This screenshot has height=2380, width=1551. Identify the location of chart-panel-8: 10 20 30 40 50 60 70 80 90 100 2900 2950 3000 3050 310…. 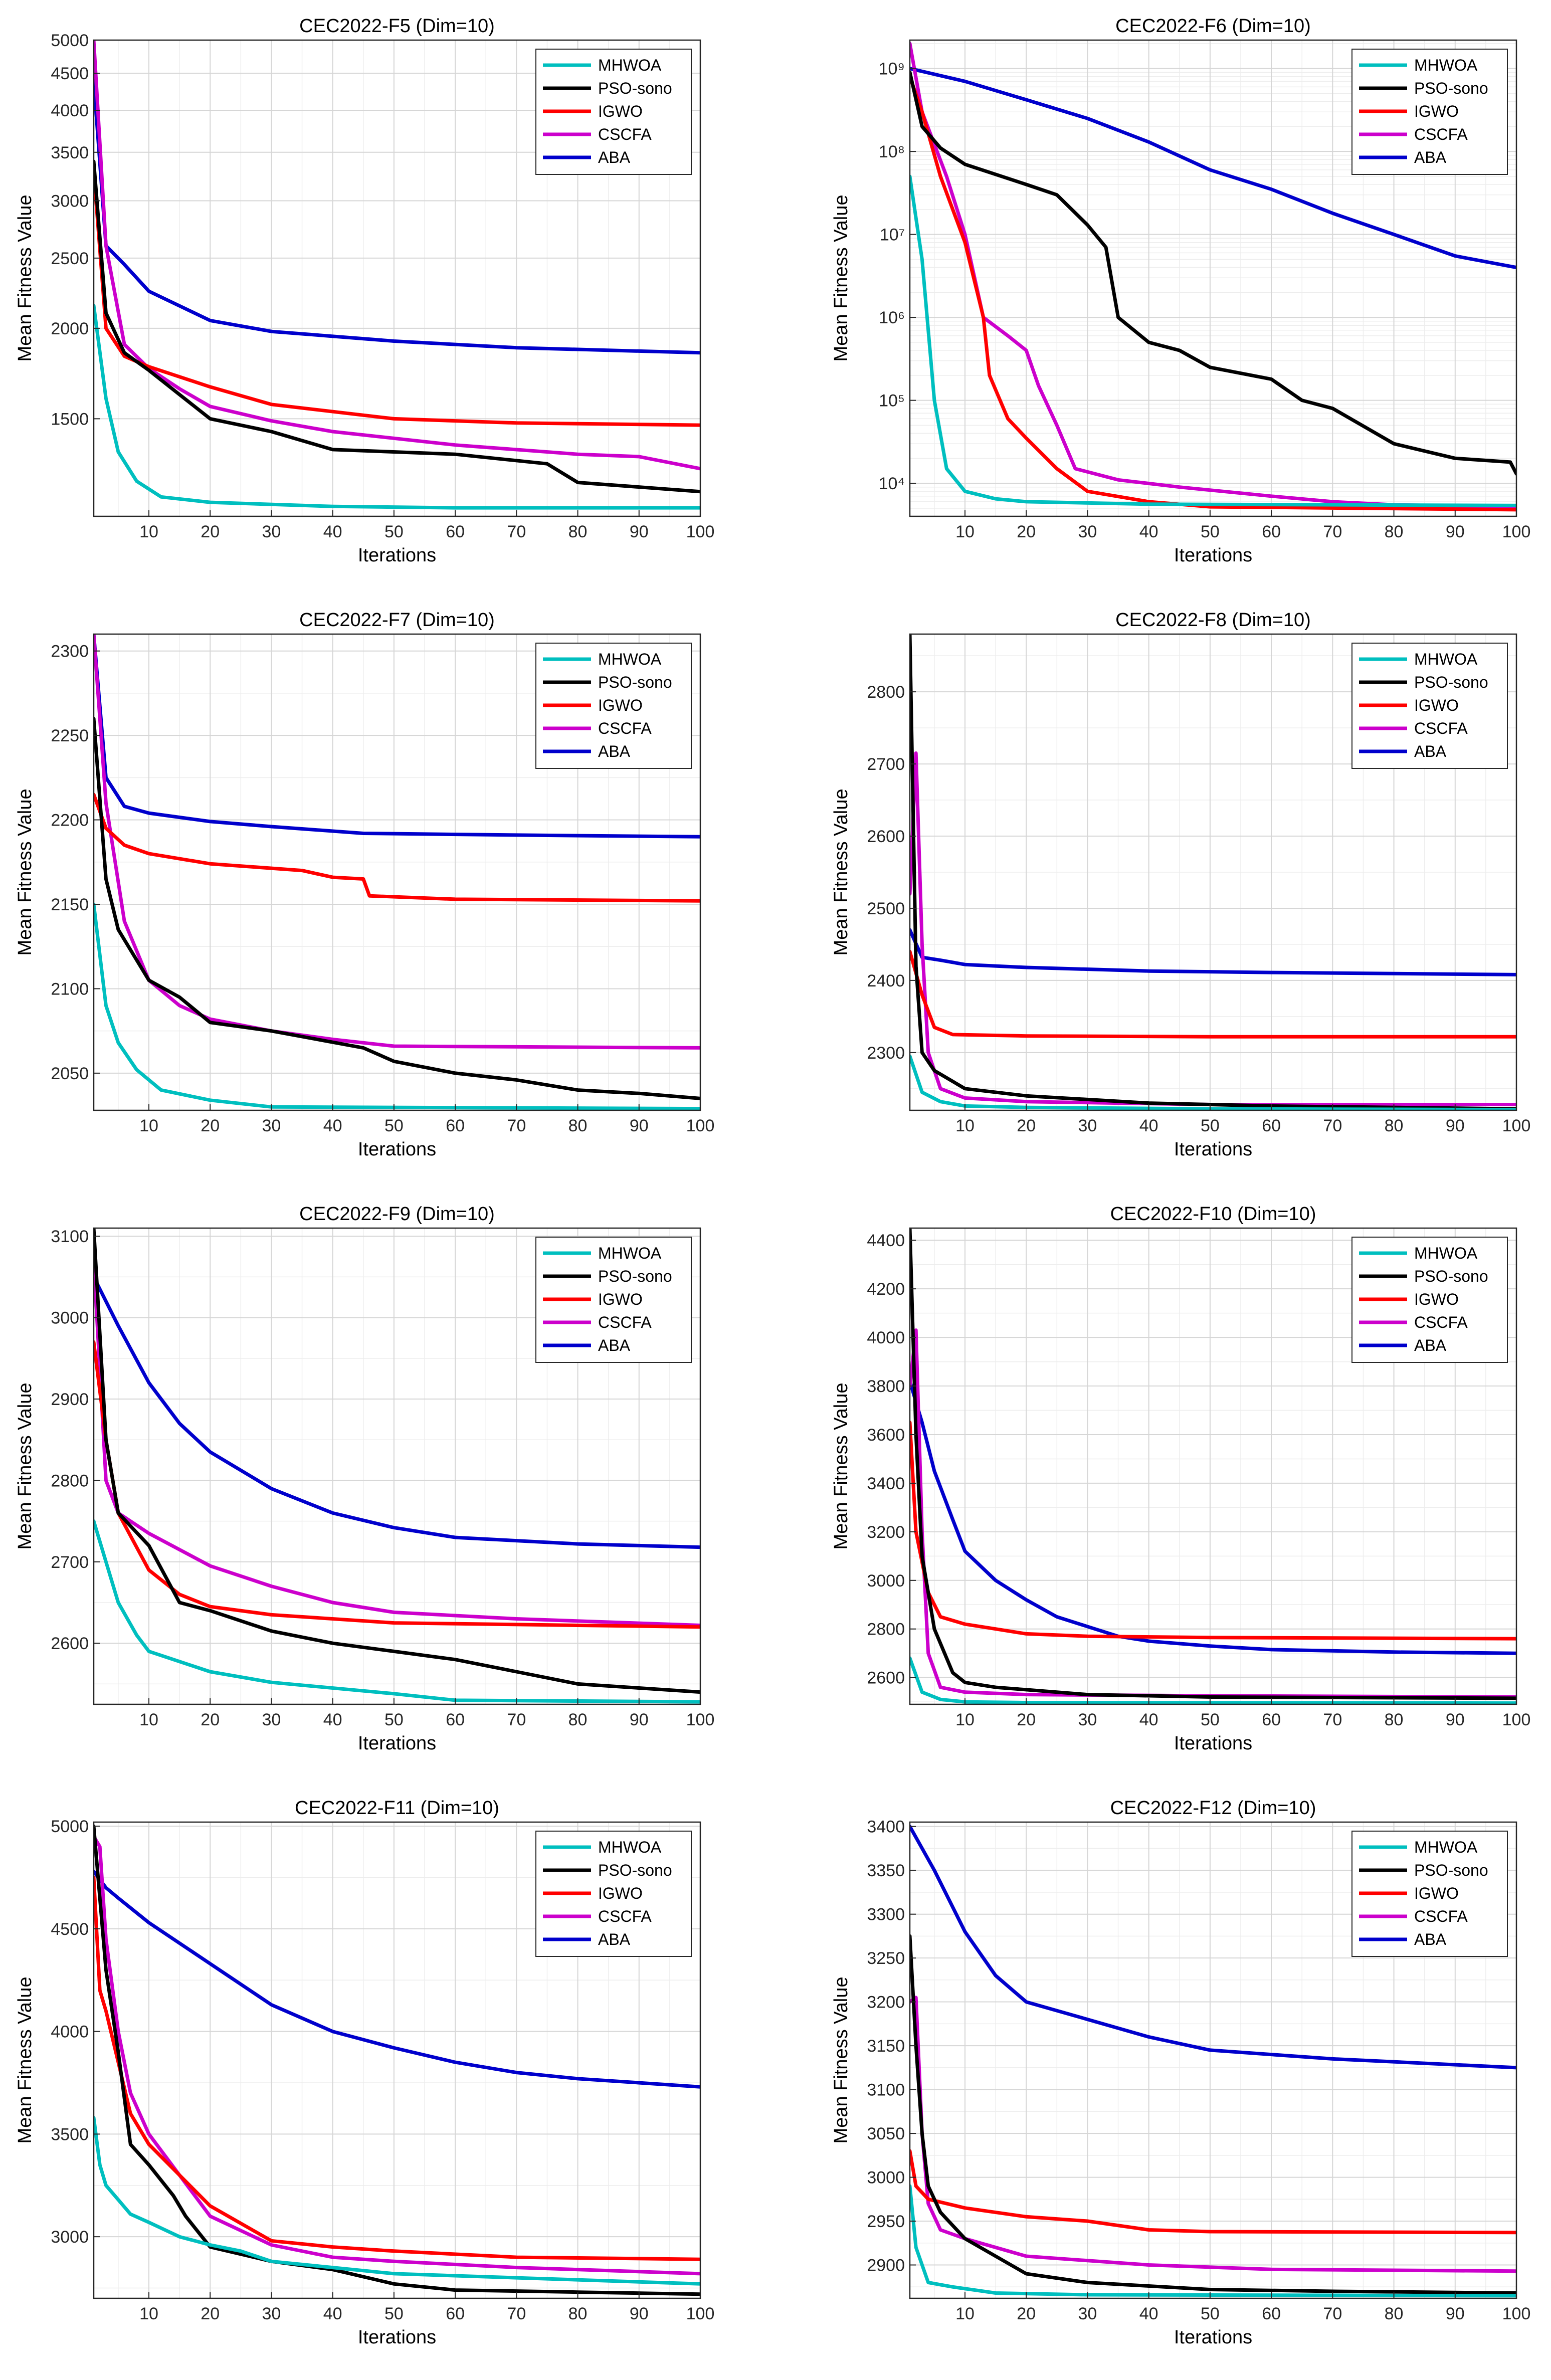
(1180, 2073).